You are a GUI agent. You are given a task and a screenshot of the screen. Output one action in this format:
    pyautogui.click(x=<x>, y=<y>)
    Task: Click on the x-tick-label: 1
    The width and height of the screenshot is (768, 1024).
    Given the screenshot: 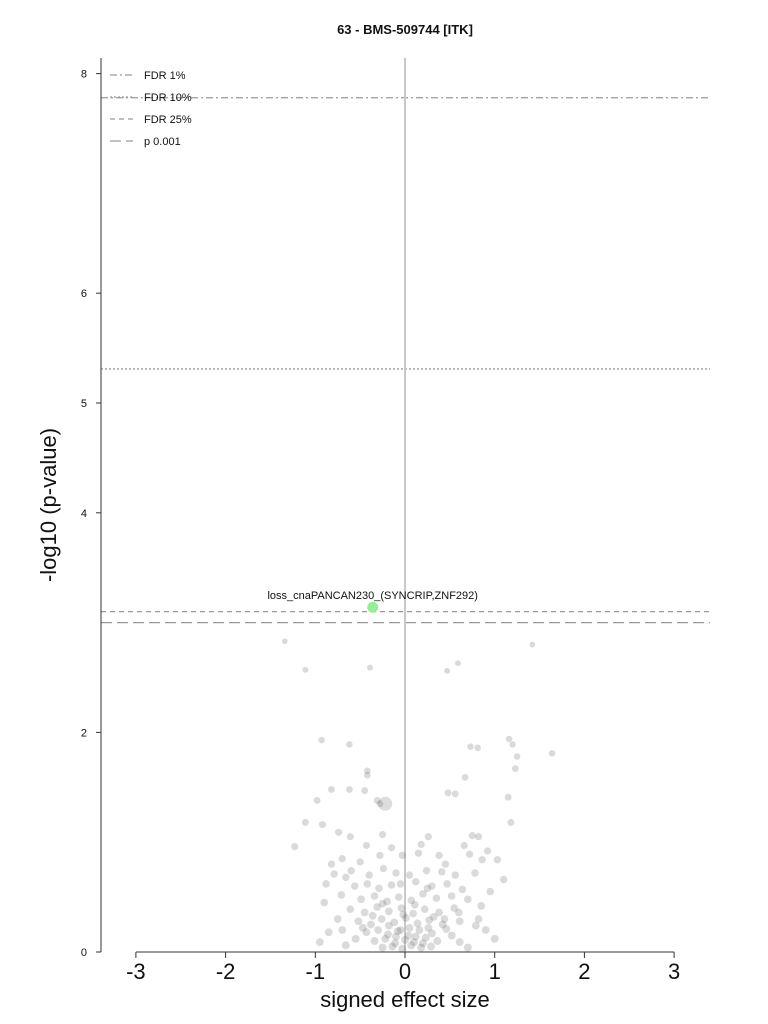 What is the action you would take?
    pyautogui.click(x=495, y=971)
    